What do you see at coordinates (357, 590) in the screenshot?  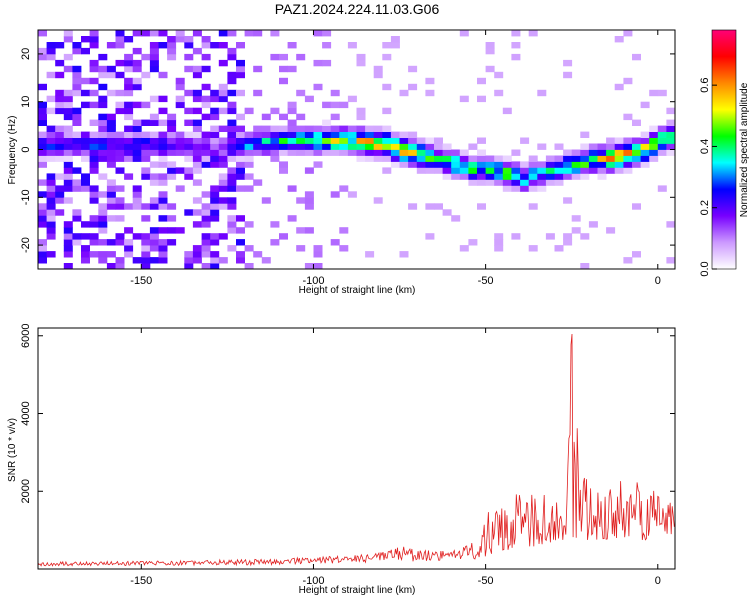 I see `snr-x-axis-label: Height of straight line (km)` at bounding box center [357, 590].